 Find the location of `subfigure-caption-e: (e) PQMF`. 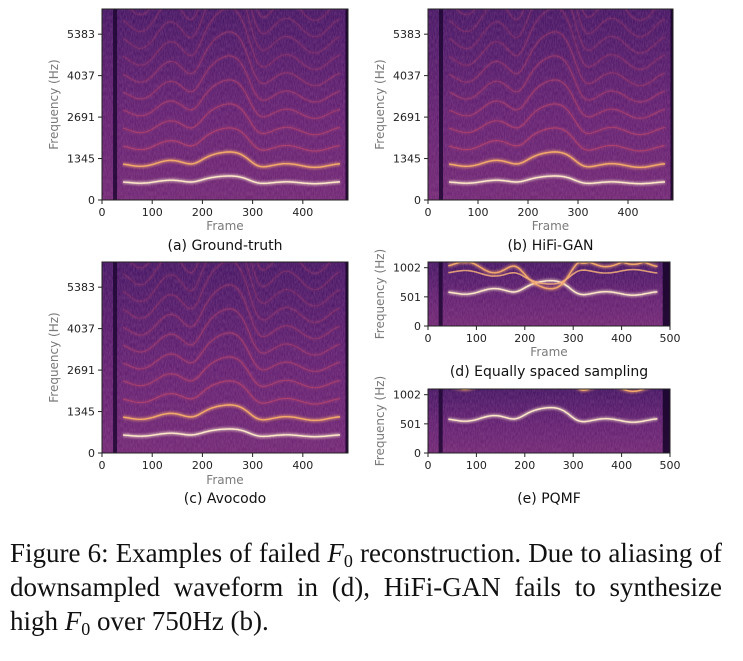

subfigure-caption-e: (e) PQMF is located at coordinates (549, 499).